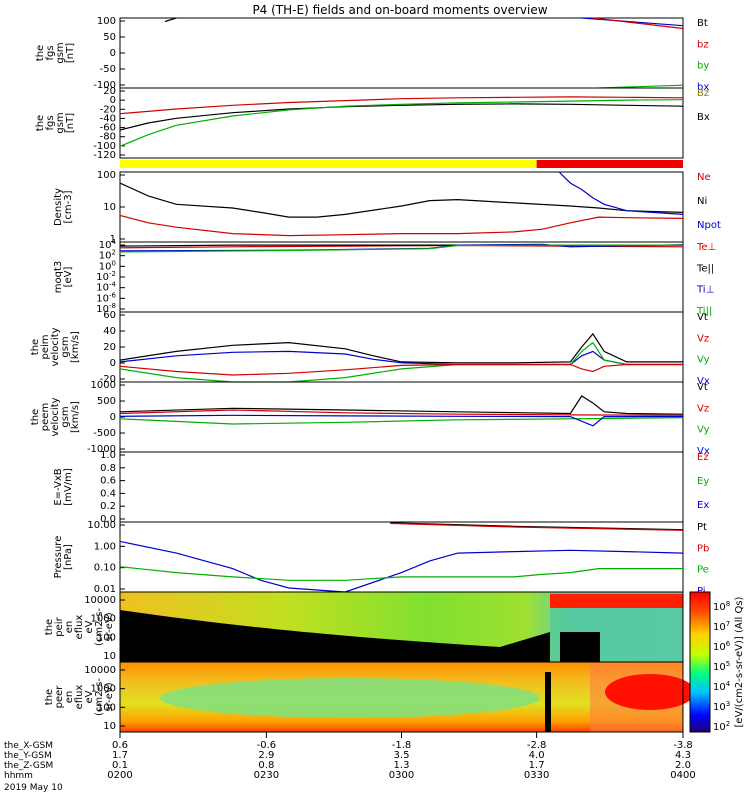 The height and width of the screenshot is (800, 750). Describe the element at coordinates (722, 686) in the screenshot. I see `colorbar-tick-label: 10⁴` at that location.